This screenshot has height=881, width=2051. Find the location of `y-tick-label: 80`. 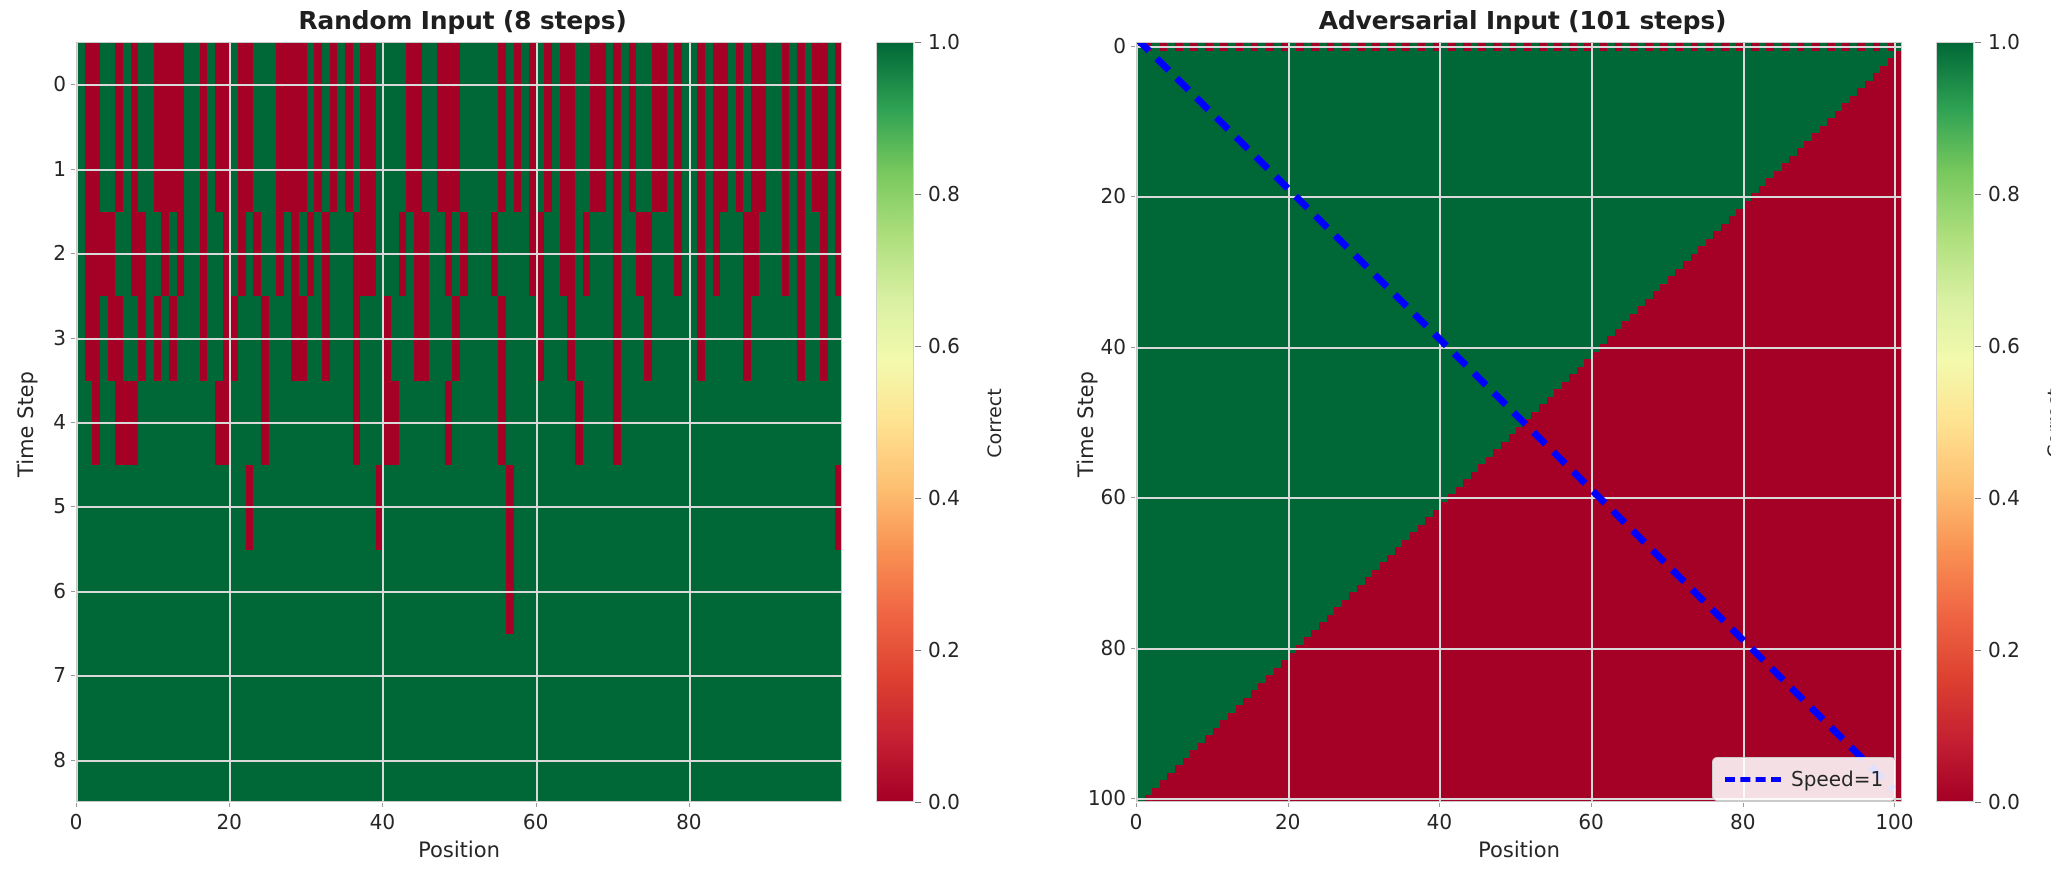

y-tick-label: 80 is located at coordinates (1113, 647).